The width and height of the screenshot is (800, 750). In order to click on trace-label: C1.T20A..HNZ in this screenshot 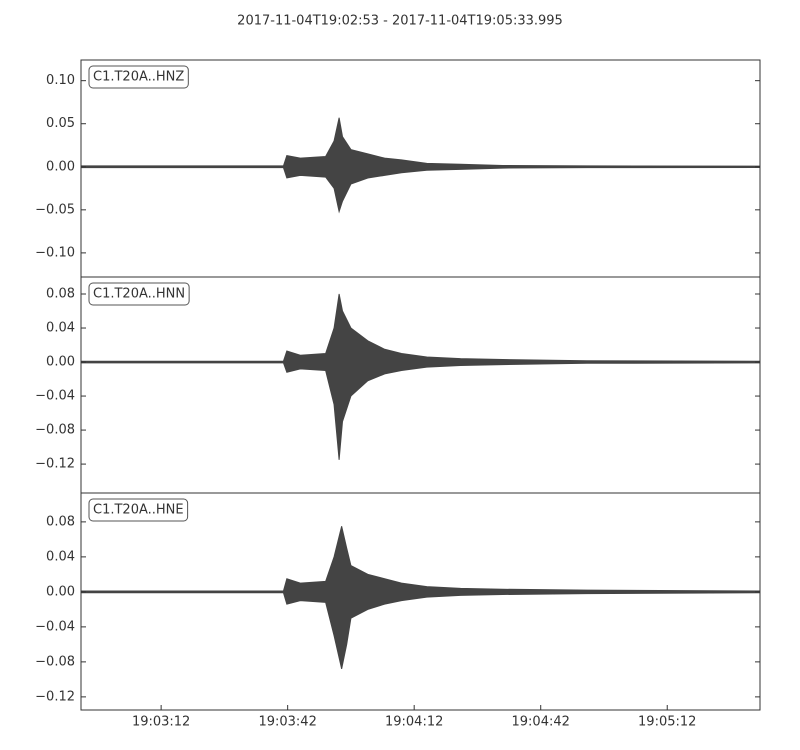, I will do `click(138, 77)`.